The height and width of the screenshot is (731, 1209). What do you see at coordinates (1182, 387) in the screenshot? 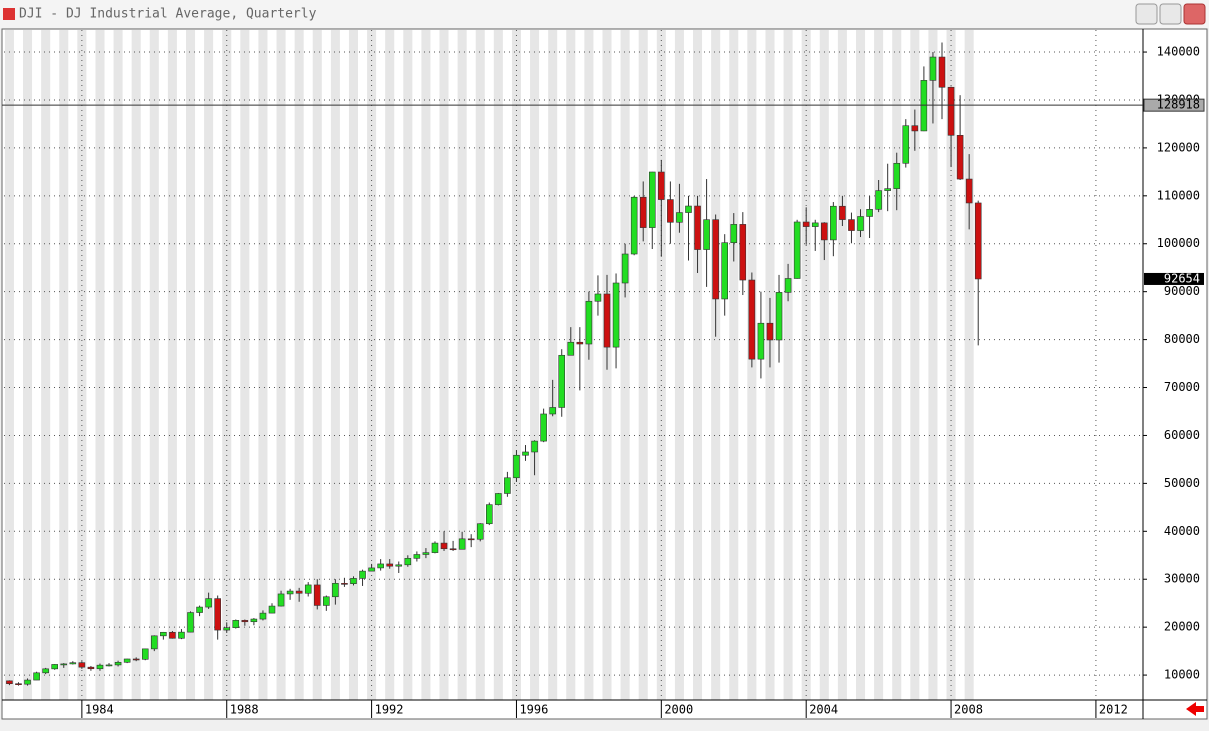
I see `y-tick-label: 70000` at bounding box center [1182, 387].